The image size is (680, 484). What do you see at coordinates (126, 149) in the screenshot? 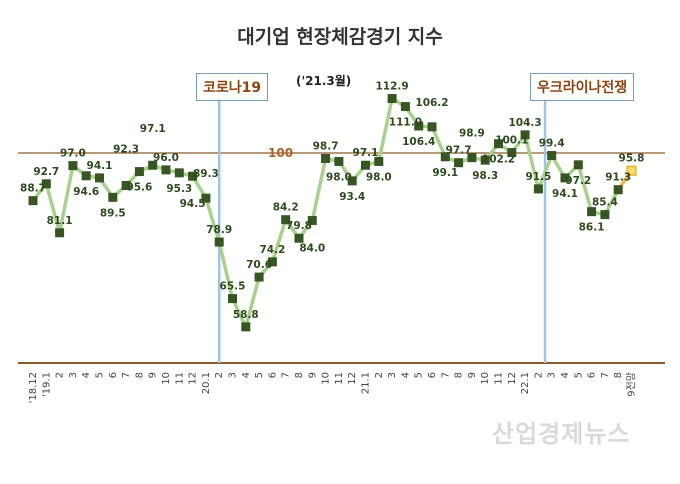
I see `data-label: 92.3` at bounding box center [126, 149].